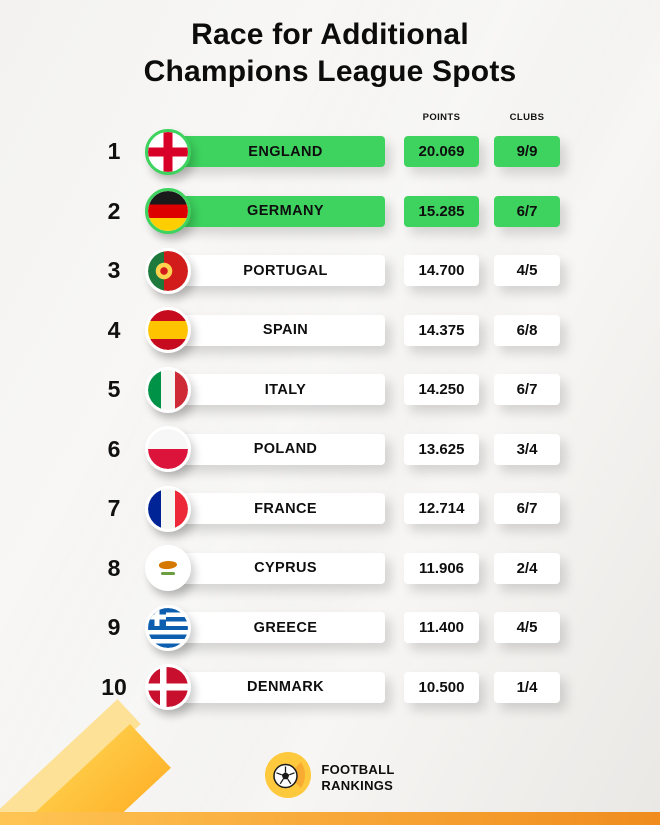  I want to click on country-name: FRANCE, so click(285, 508).